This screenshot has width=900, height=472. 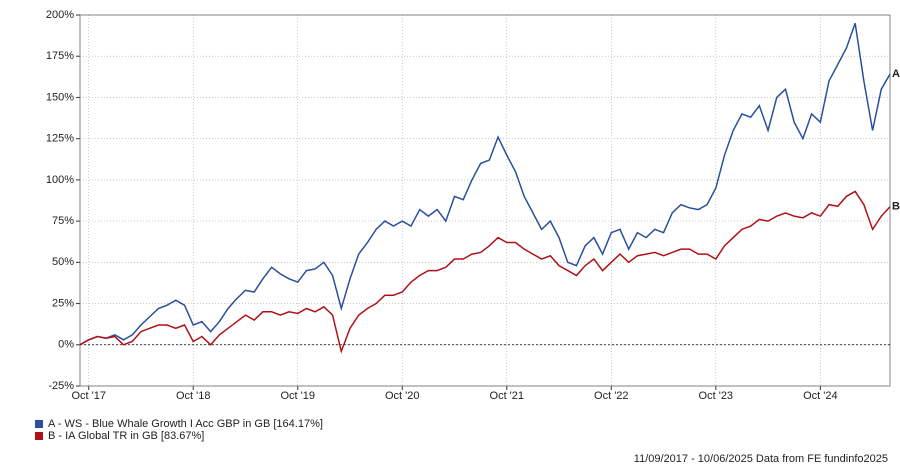 What do you see at coordinates (716, 396) in the screenshot?
I see `x-tick-label: Oct '23` at bounding box center [716, 396].